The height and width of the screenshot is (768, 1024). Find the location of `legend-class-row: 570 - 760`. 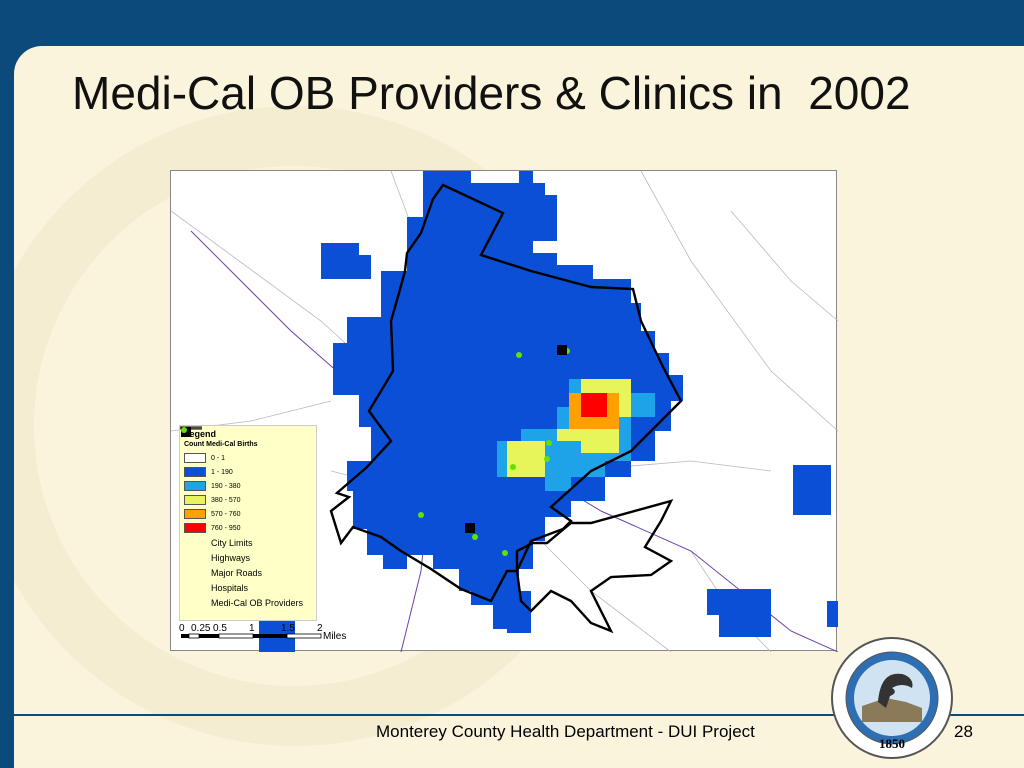

legend-class-row: 570 - 760 is located at coordinates (248, 514).